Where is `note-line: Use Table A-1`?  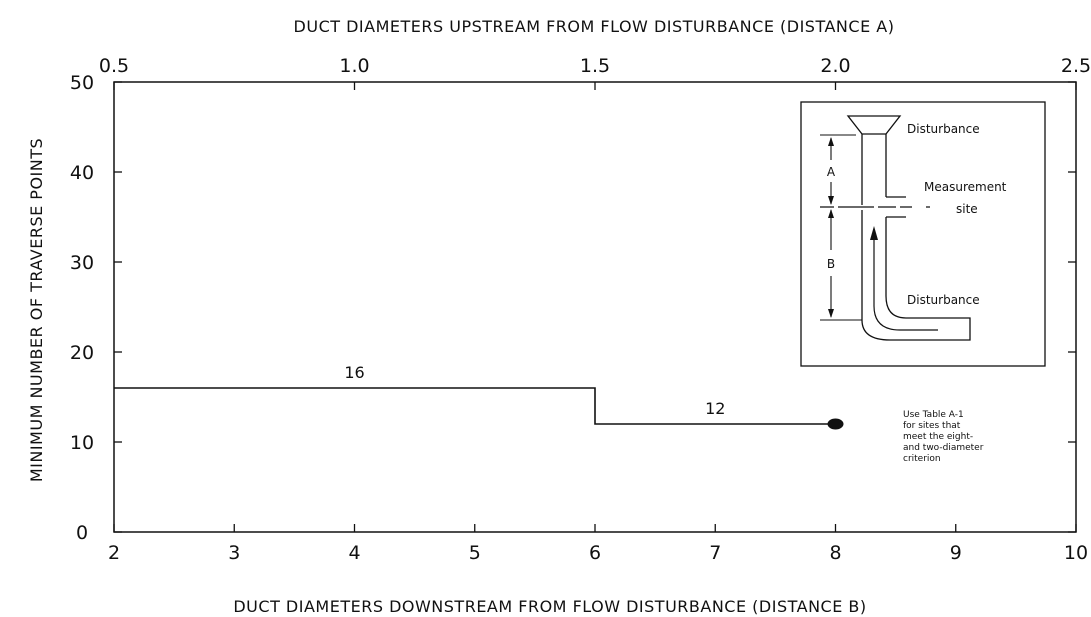
note-line: Use Table A-1 is located at coordinates (933, 415).